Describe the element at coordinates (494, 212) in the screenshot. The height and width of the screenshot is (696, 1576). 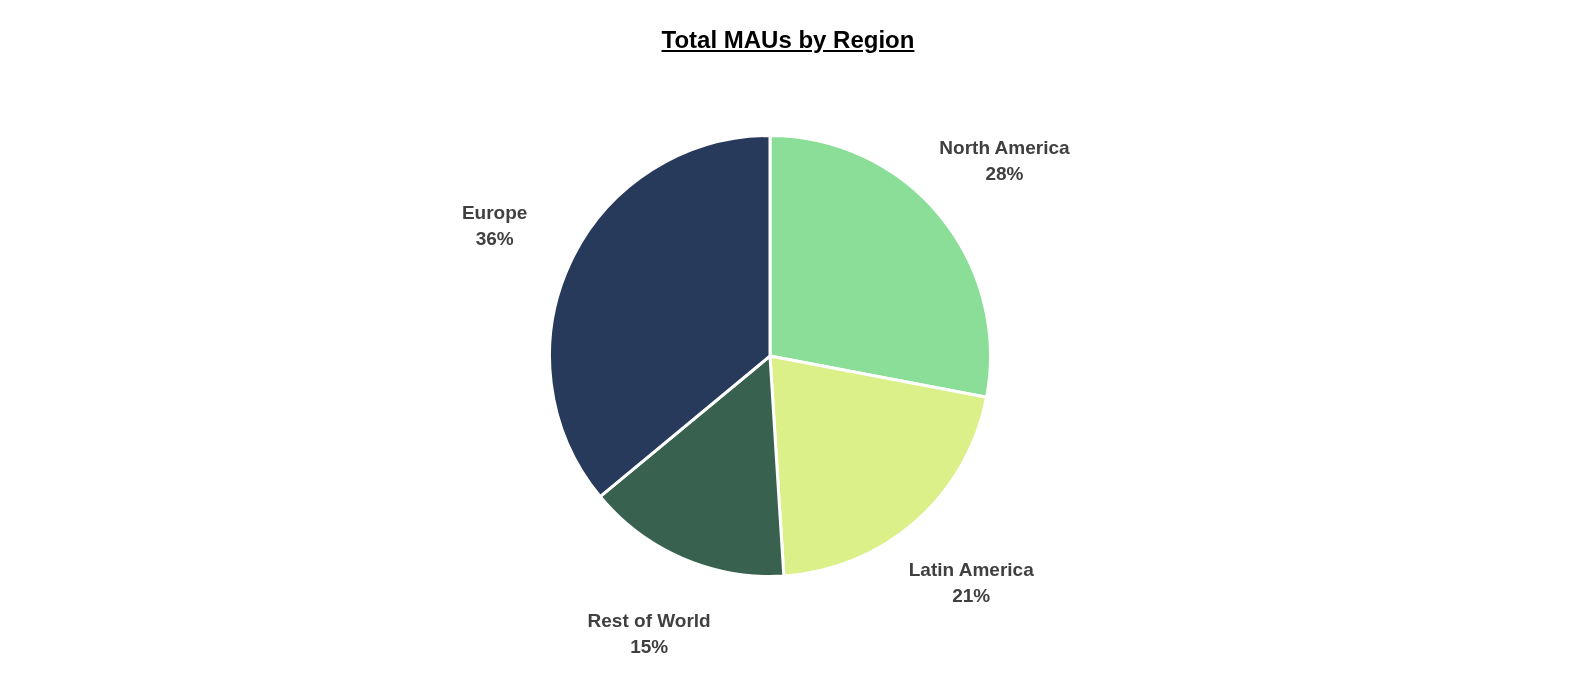
I see `slice-label: Europe` at that location.